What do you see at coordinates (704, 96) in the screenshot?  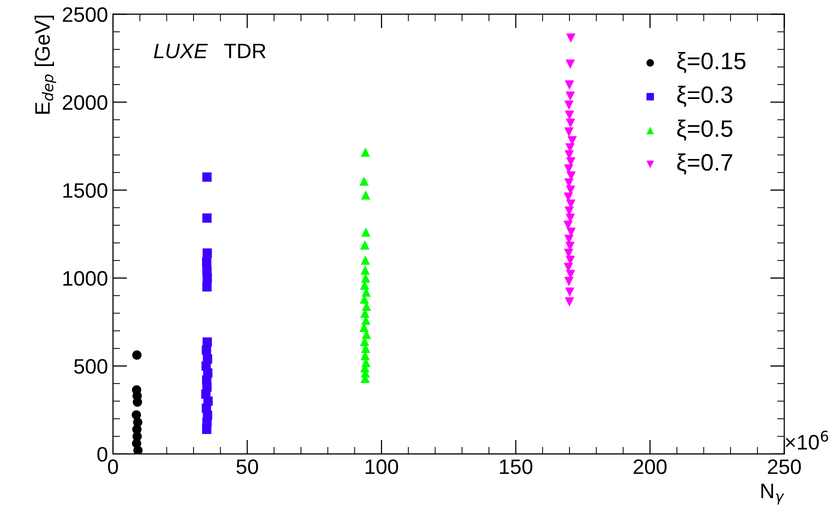 I see `legend-label: ξ=0.3` at bounding box center [704, 96].